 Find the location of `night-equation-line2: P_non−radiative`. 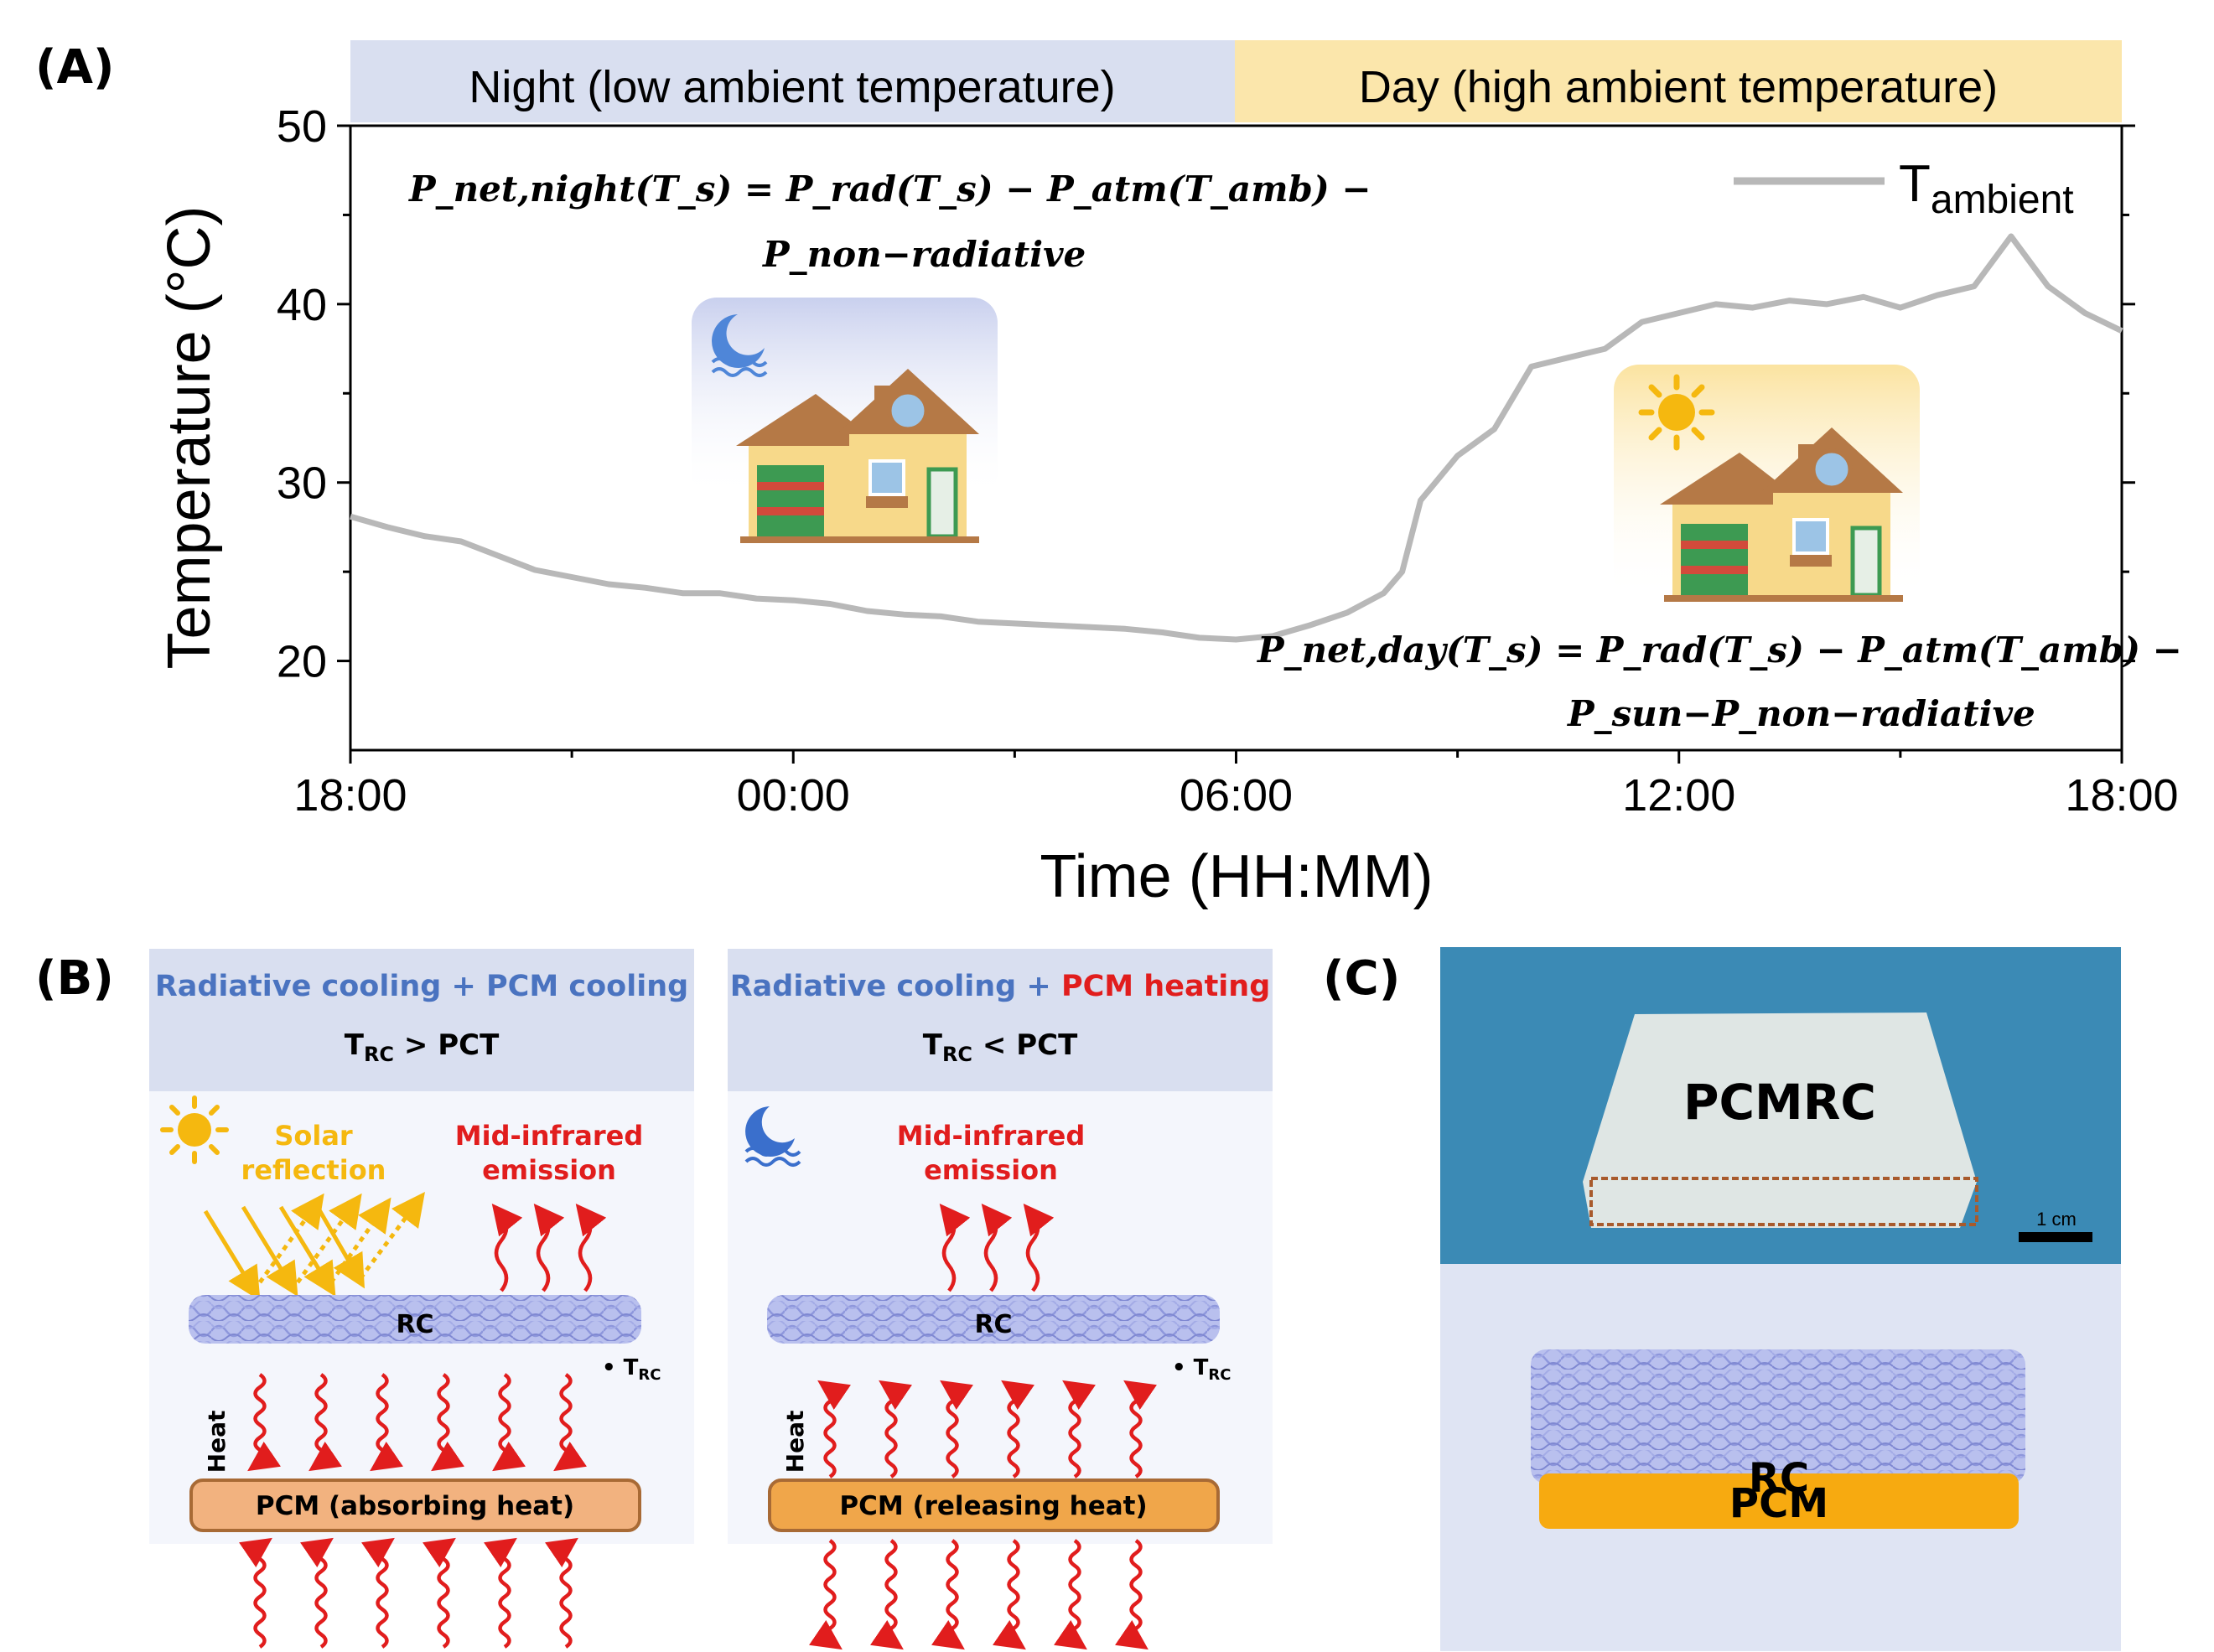

night-equation-line2: P_non−radiative is located at coordinates (924, 254).